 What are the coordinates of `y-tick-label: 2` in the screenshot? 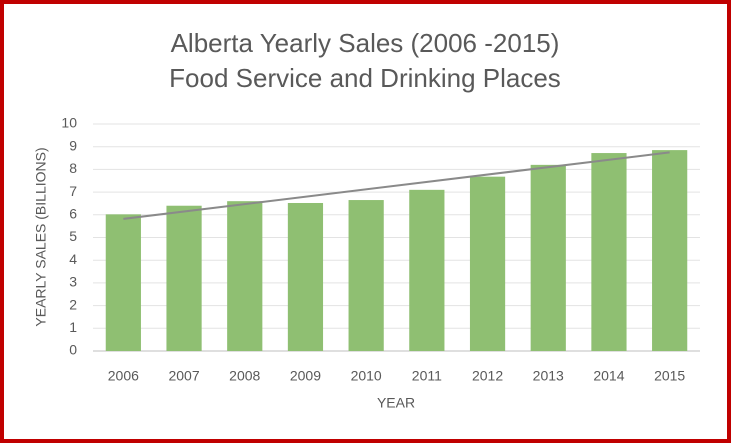 It's located at (73, 304).